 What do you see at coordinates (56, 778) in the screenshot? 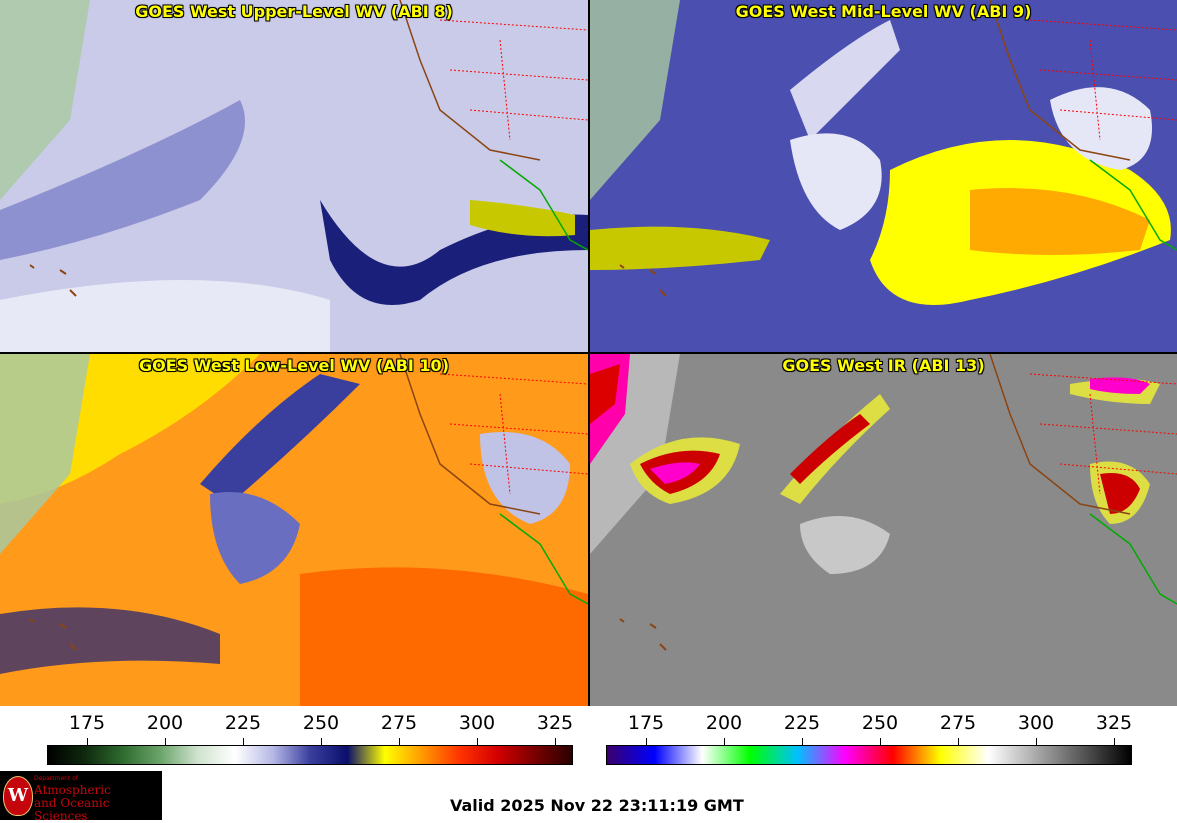
I see `logo-dept-small: Department of` at bounding box center [56, 778].